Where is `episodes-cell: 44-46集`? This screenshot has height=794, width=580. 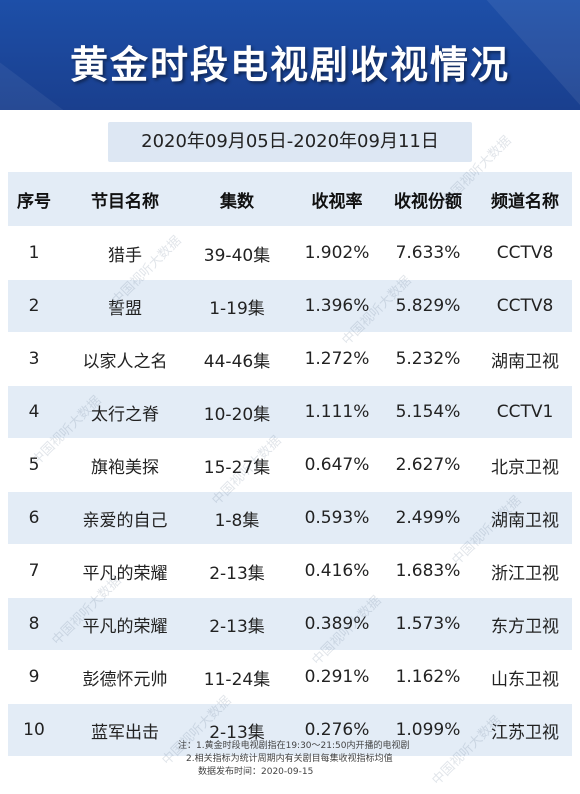 episodes-cell: 44-46集 is located at coordinates (237, 361).